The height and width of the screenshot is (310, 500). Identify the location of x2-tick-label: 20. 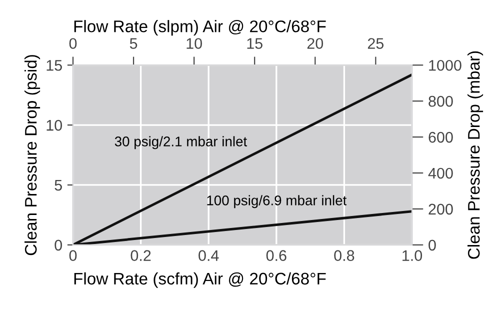
(315, 43).